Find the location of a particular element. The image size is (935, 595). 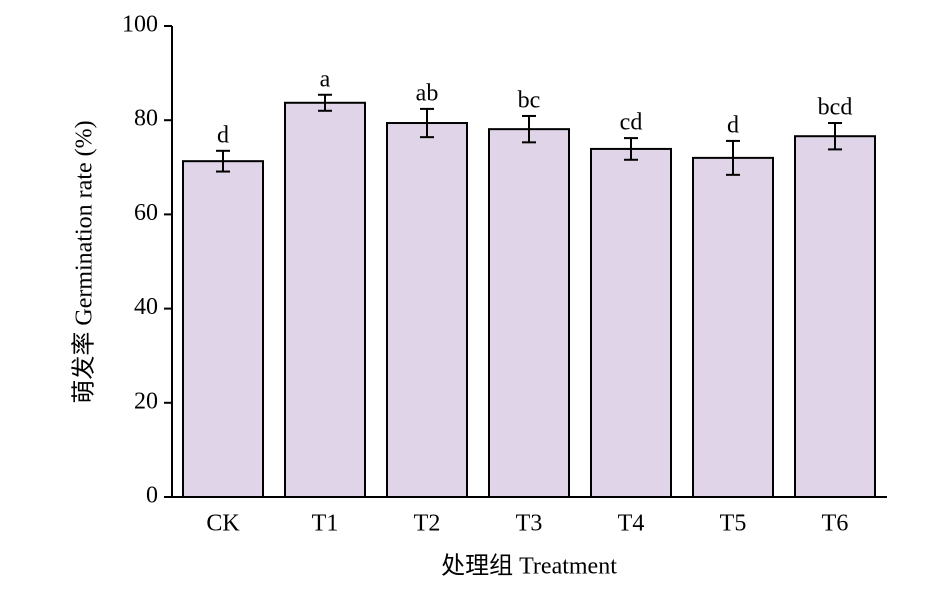

x-tick-label: T5 is located at coordinates (733, 524).